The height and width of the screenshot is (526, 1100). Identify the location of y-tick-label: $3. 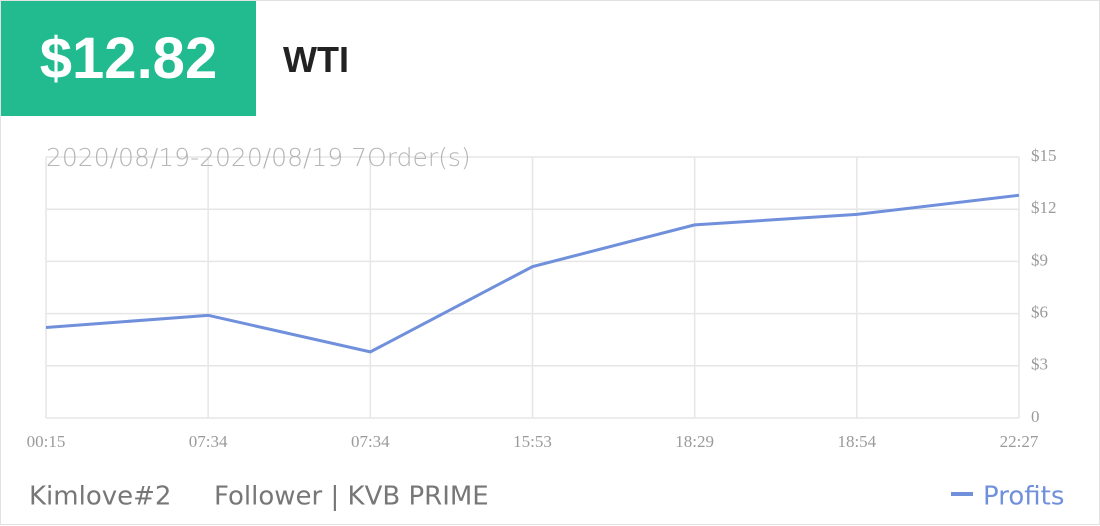
(1039, 364).